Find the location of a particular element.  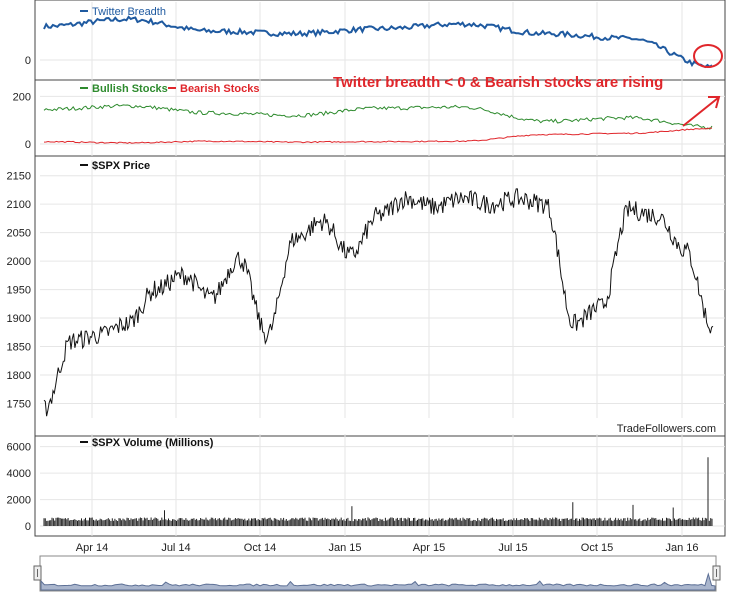

watermark-text: TradeFollowers.com is located at coordinates (666, 429).